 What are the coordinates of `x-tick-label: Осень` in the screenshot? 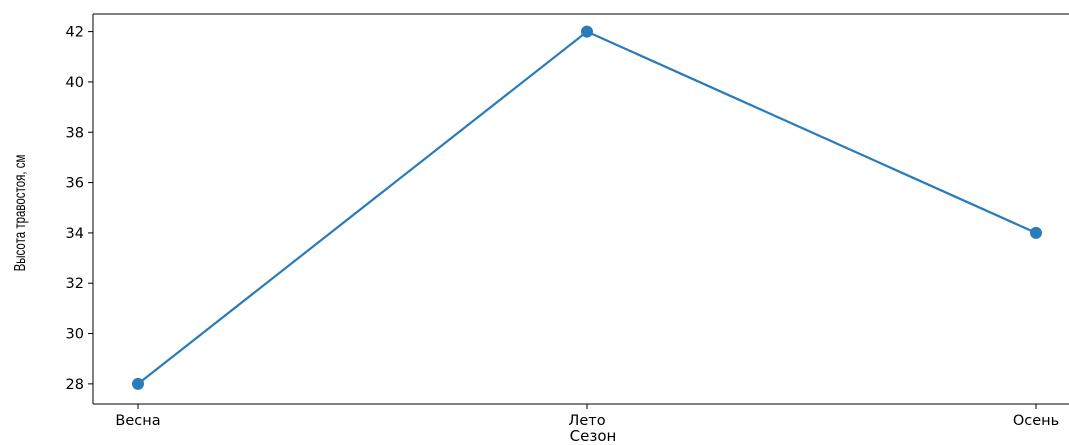 It's located at (1036, 421).